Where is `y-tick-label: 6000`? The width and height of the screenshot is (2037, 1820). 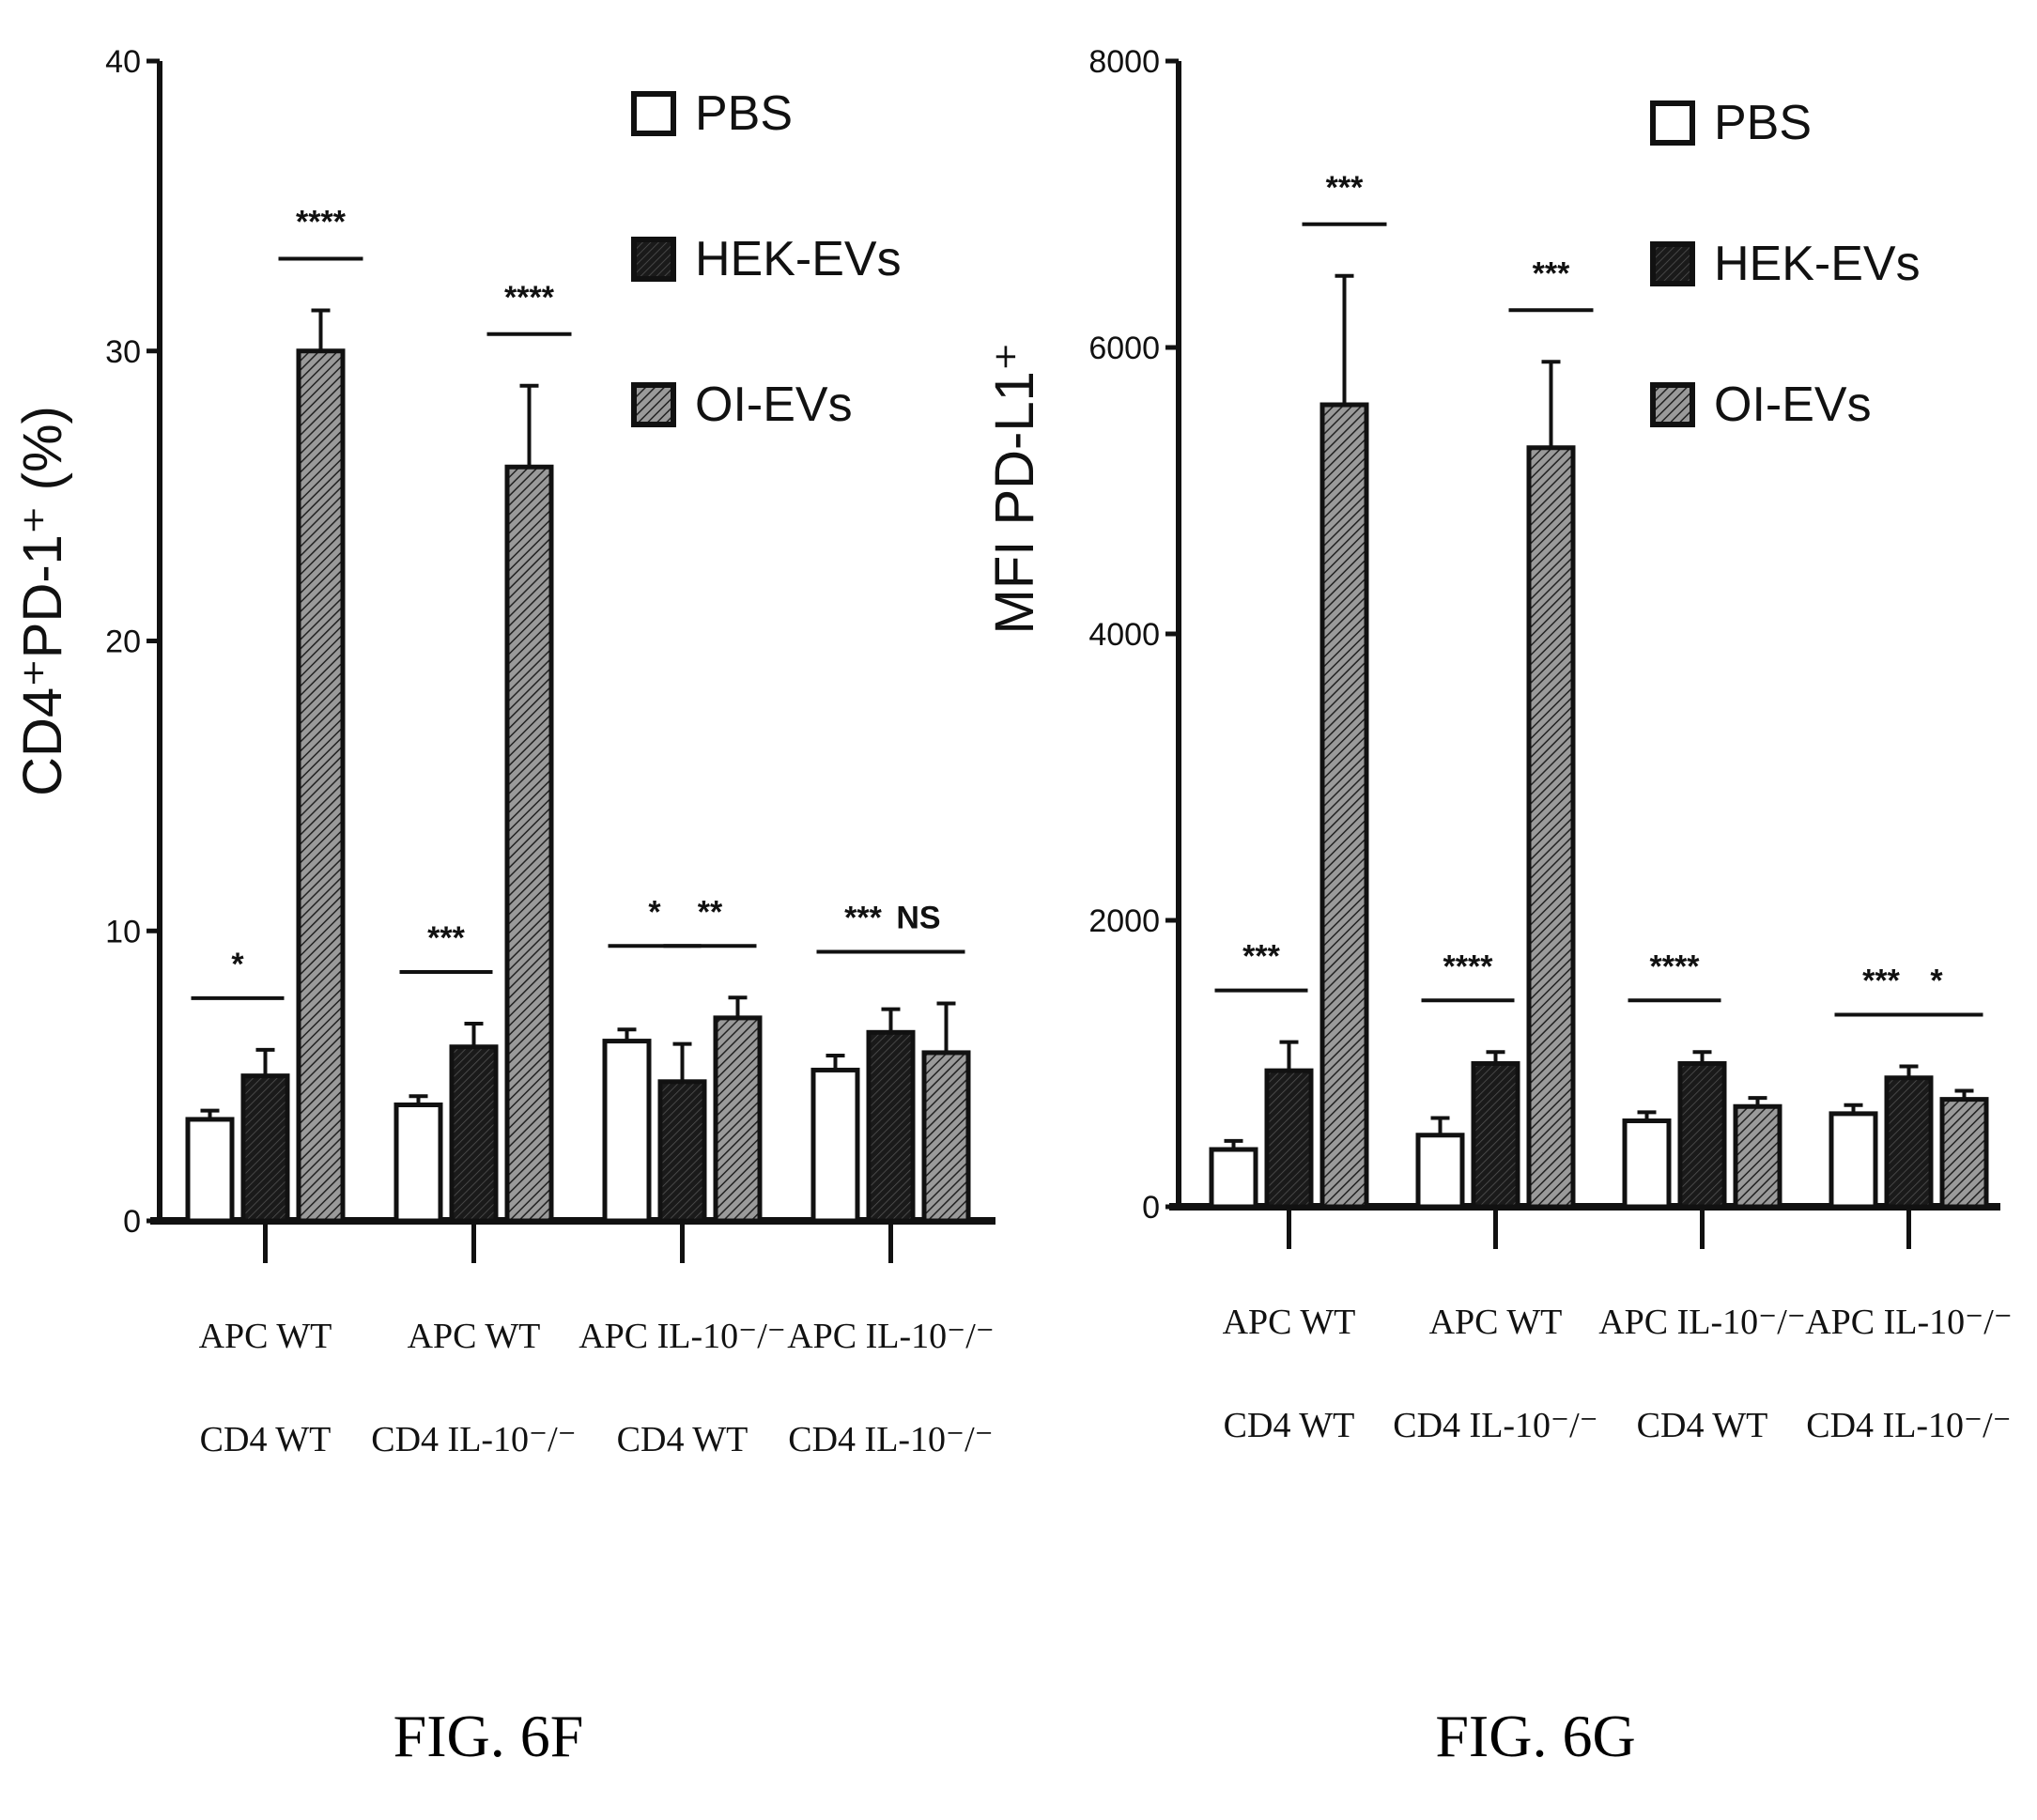 y-tick-label: 6000 is located at coordinates (1124, 348).